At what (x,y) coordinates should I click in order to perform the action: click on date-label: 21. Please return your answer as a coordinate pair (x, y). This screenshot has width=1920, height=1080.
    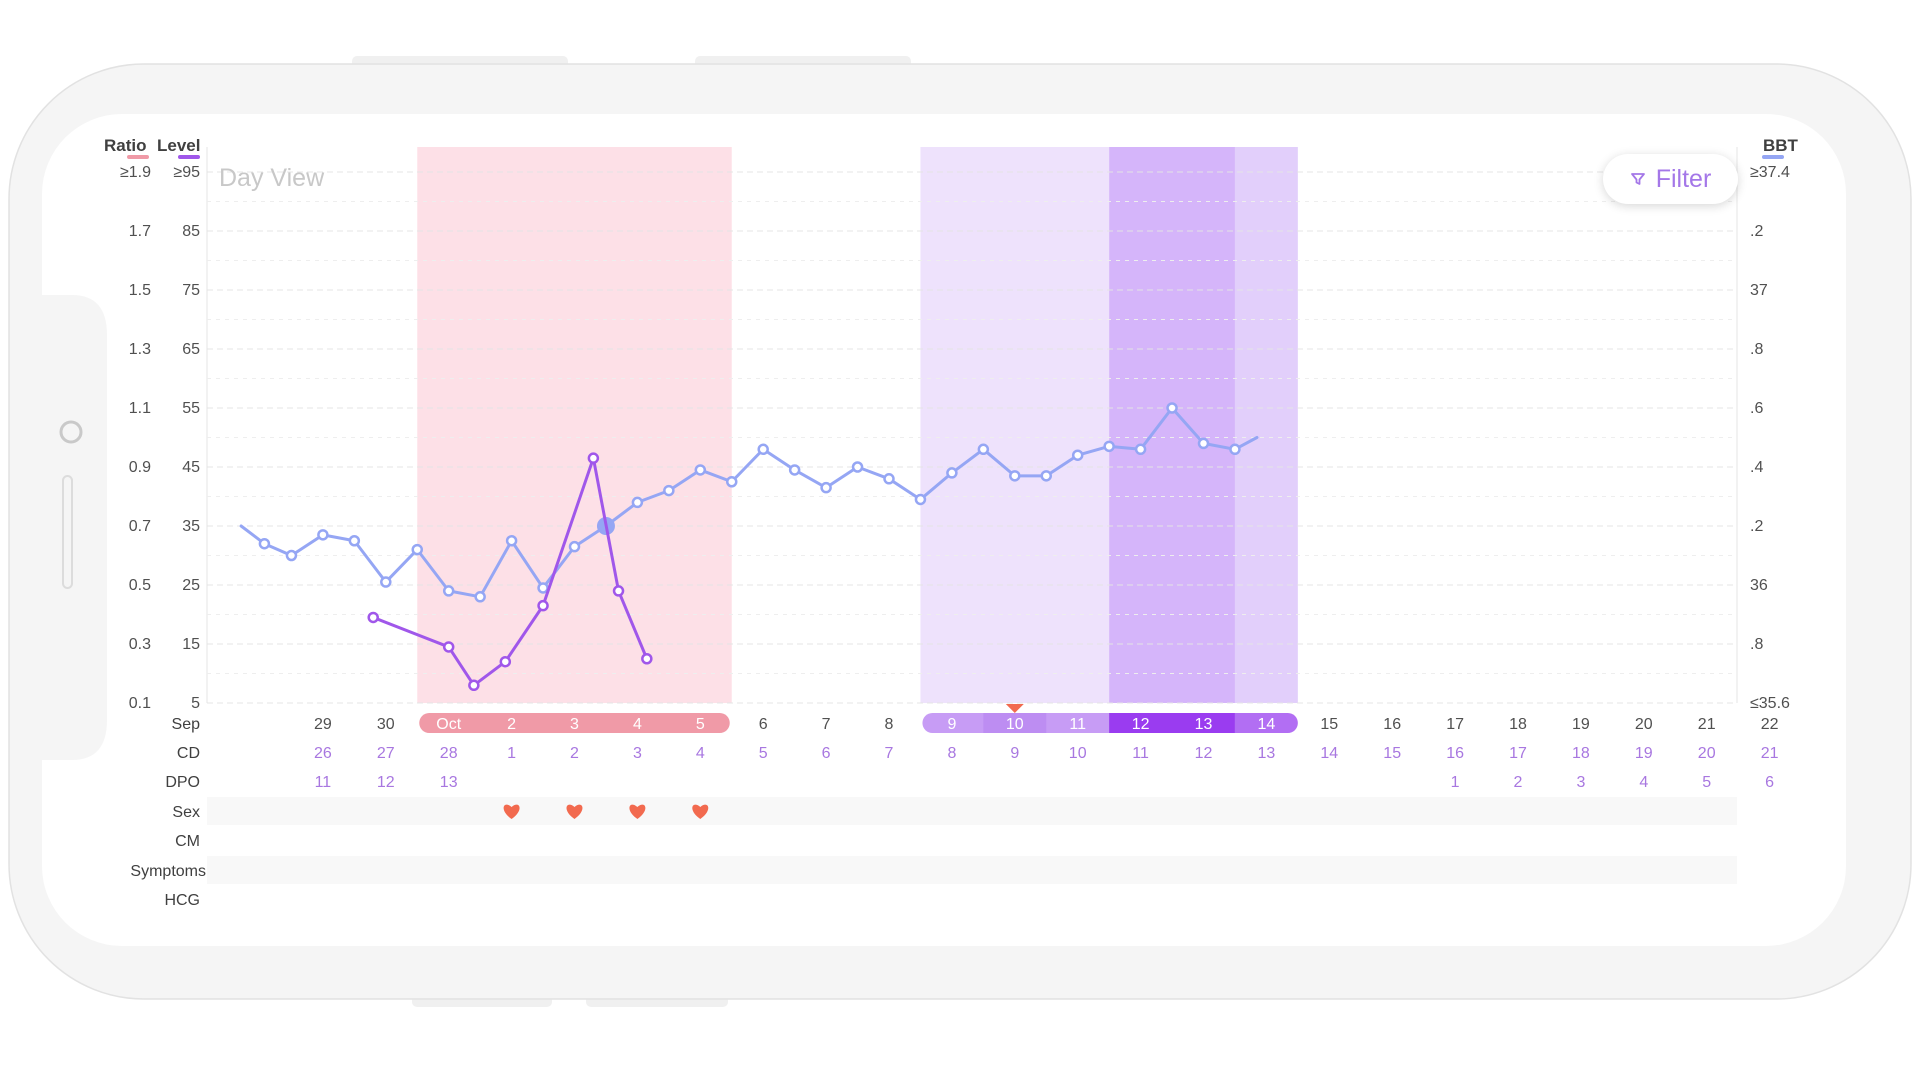
    Looking at the image, I should click on (1707, 724).